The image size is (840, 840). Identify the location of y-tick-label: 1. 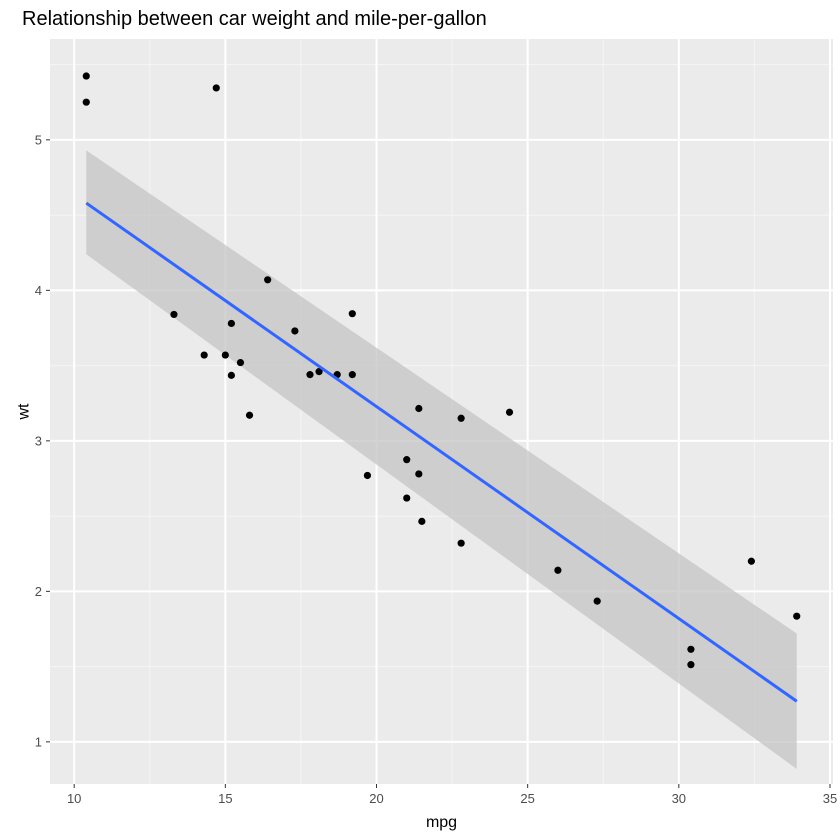
(38, 741).